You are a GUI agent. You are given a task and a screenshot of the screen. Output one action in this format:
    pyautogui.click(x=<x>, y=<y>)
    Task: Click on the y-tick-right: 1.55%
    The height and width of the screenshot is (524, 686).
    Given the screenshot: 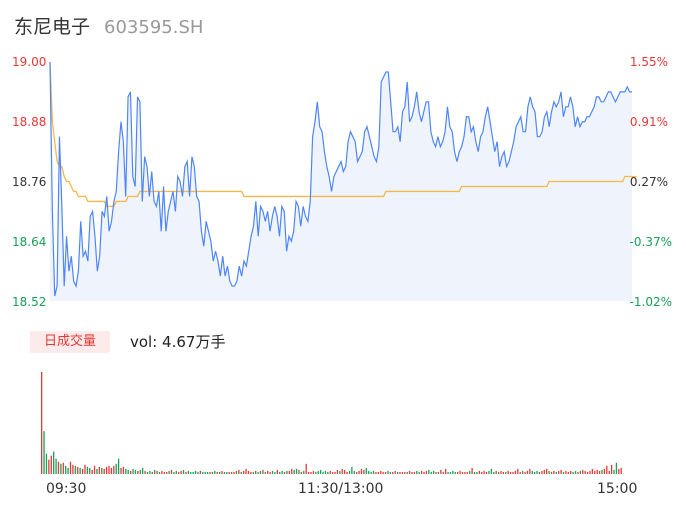 What is the action you would take?
    pyautogui.click(x=649, y=62)
    